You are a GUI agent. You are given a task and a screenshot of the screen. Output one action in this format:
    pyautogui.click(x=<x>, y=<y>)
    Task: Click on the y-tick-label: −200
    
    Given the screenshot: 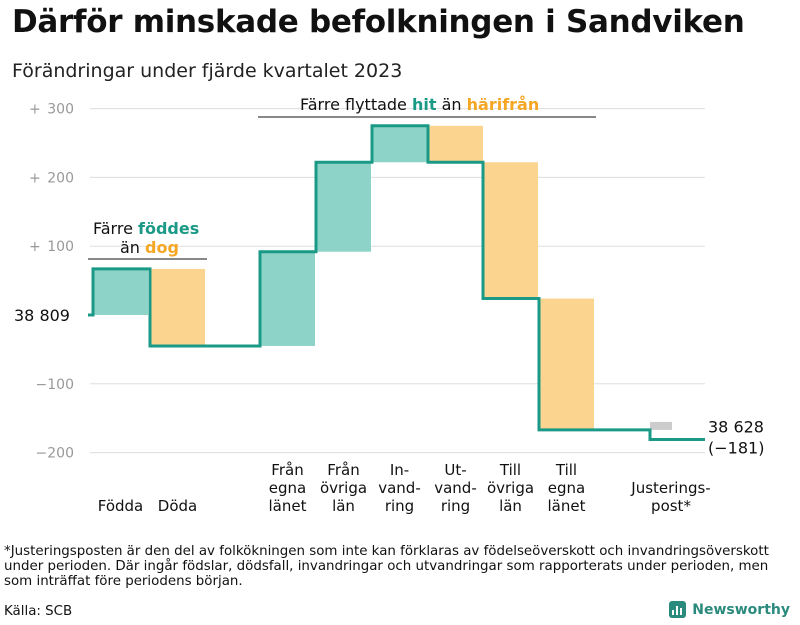 What is the action you would take?
    pyautogui.click(x=55, y=454)
    